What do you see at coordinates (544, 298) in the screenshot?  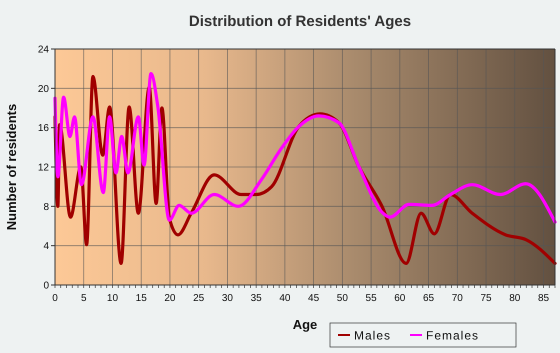 I see `x-tick-label: 85` at bounding box center [544, 298].